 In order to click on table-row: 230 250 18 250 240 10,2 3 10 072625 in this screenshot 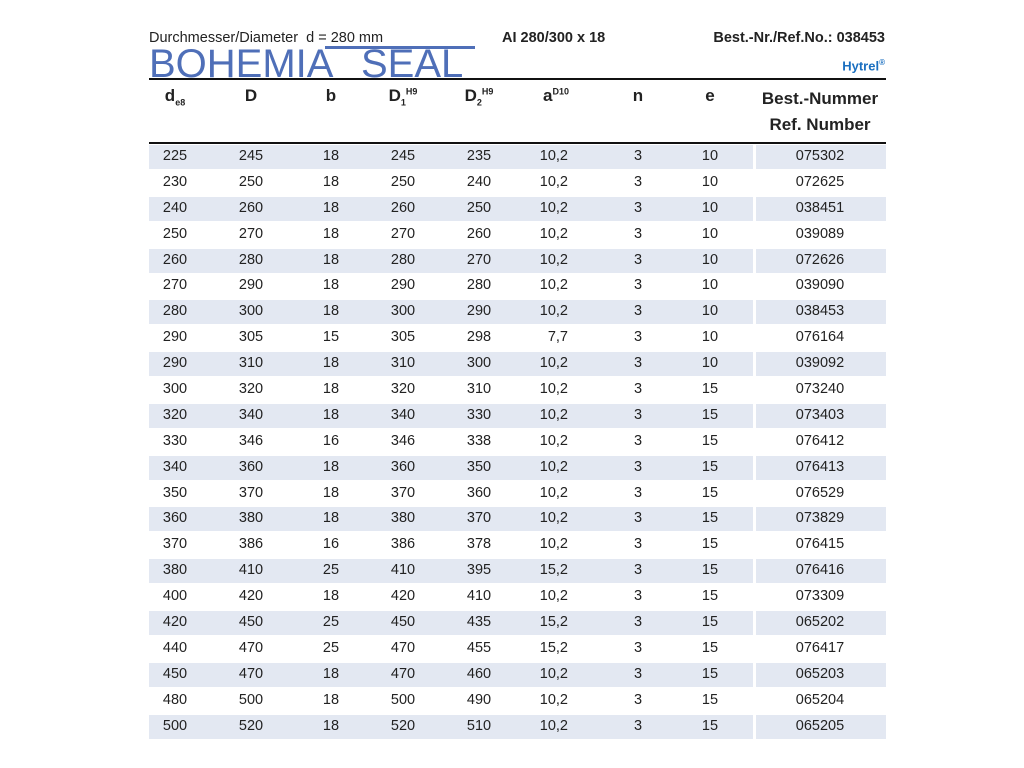, I will do `click(517, 183)`.